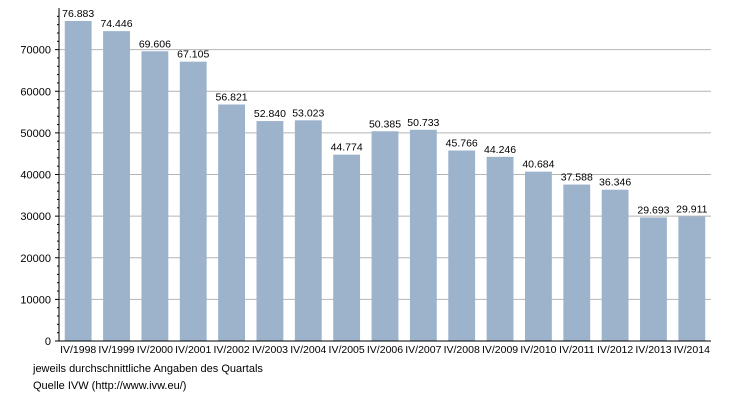 The image size is (740, 400). Describe the element at coordinates (653, 210) in the screenshot. I see `data-label: 29.693` at that location.